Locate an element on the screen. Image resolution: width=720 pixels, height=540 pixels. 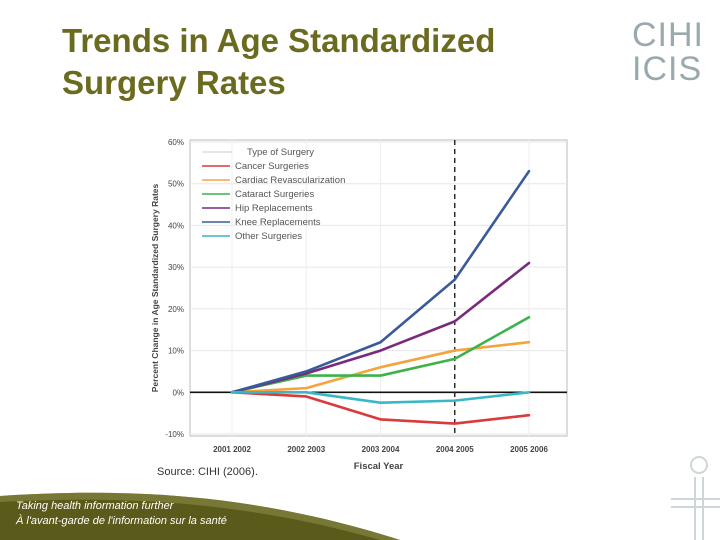
decorative-corner-icon is located at coordinates (695, 498).